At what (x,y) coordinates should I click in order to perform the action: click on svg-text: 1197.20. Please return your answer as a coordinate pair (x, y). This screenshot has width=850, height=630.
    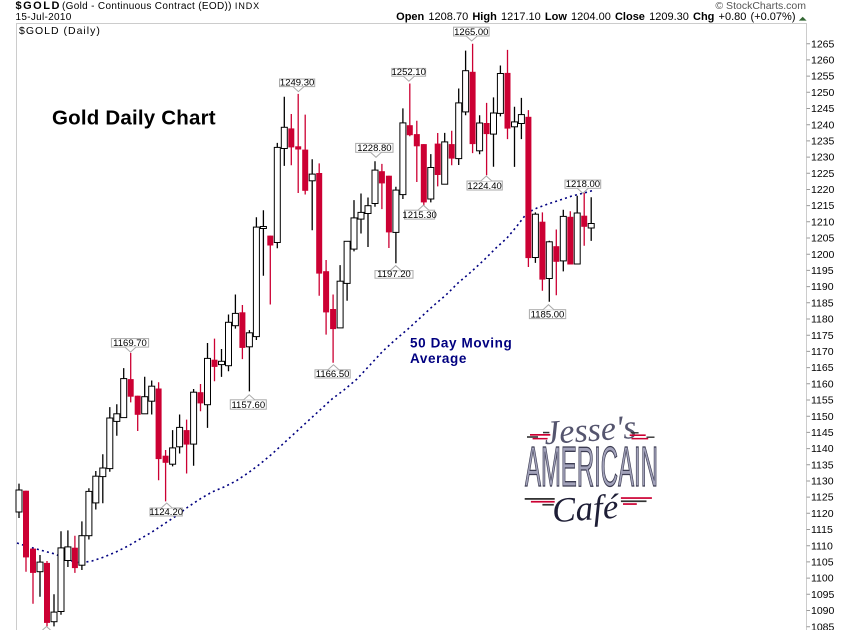
    Looking at the image, I should click on (394, 274).